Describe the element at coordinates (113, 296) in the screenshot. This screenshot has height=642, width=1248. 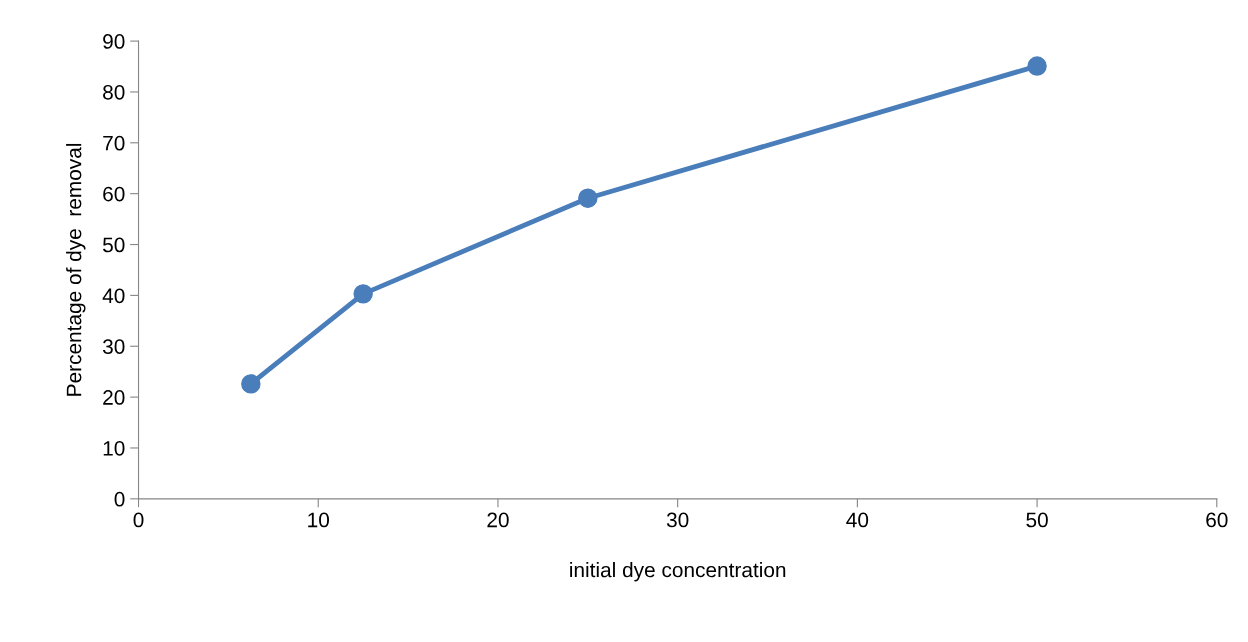
I see `y-tick-label: 40` at that location.